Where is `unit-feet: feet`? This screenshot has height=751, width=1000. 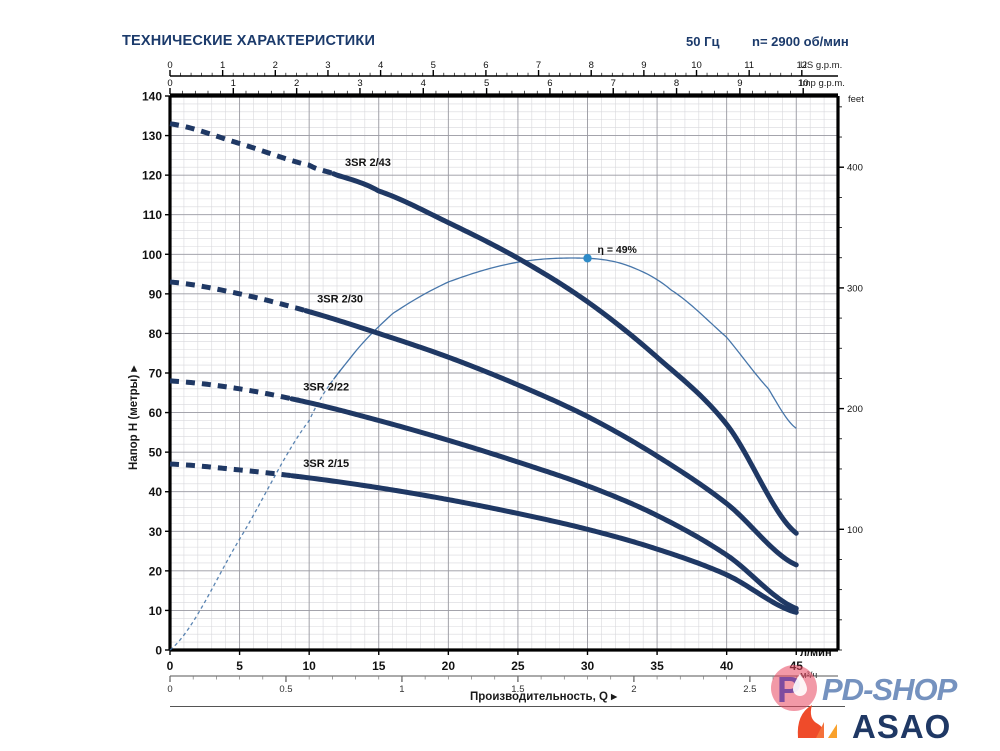 unit-feet: feet is located at coordinates (856, 99).